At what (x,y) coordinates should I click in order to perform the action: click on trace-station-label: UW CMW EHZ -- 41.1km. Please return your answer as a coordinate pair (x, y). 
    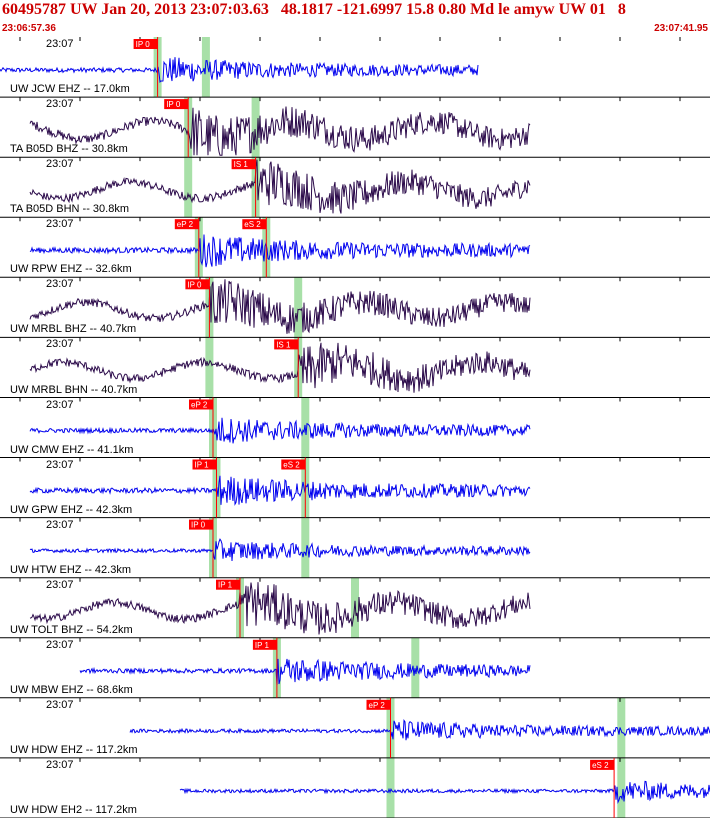
    Looking at the image, I should click on (72, 449).